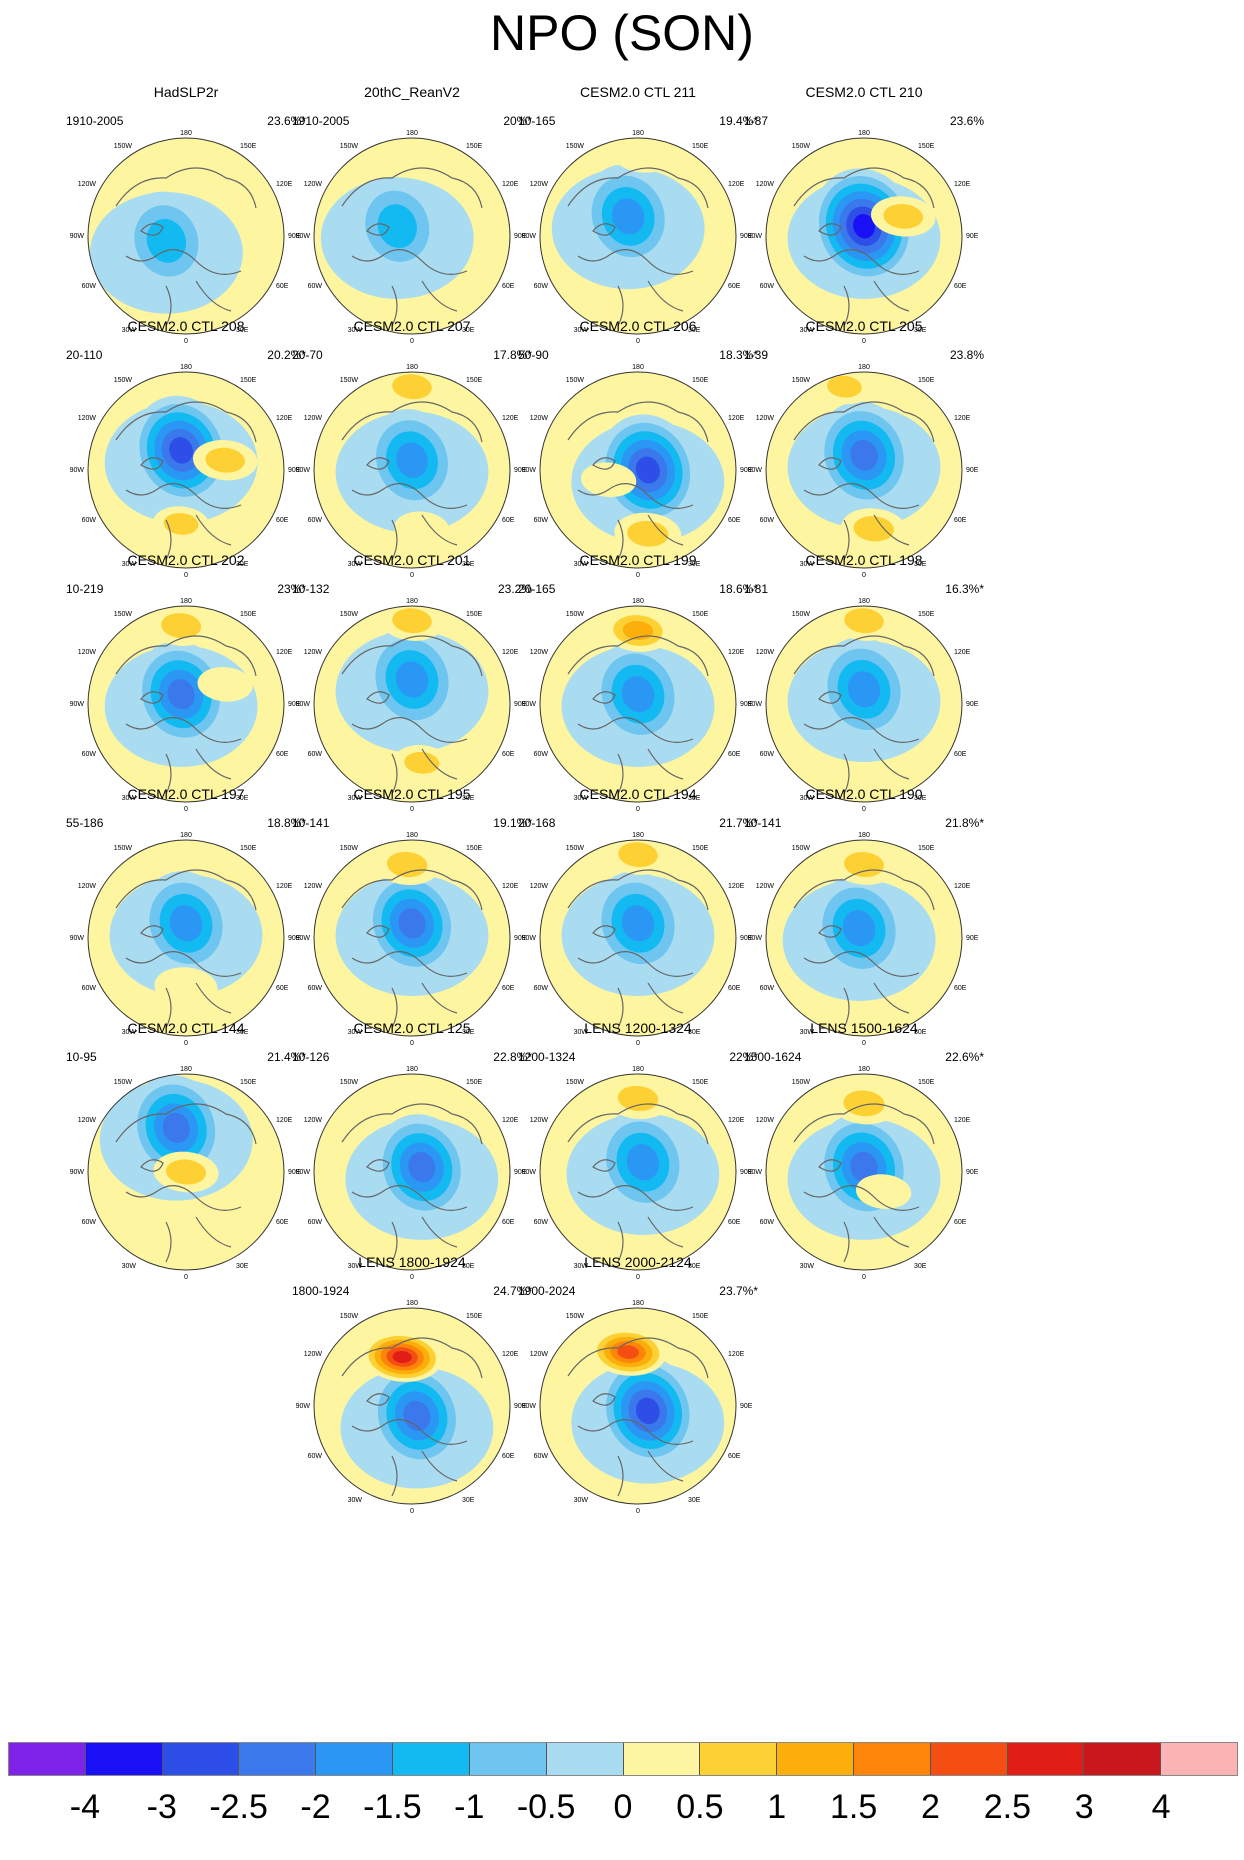 Image resolution: width=1244 pixels, height=1860 pixels. What do you see at coordinates (547, 1057) in the screenshot?
I see `panel-period: 1200-1324` at bounding box center [547, 1057].